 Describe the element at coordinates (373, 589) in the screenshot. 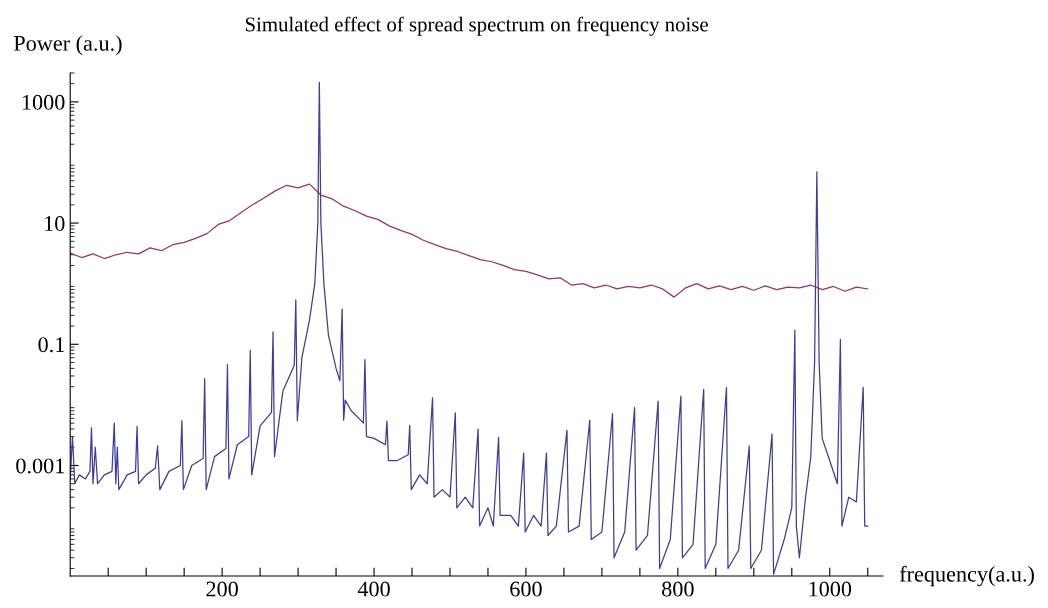

I see `x-tick-label: 400` at that location.